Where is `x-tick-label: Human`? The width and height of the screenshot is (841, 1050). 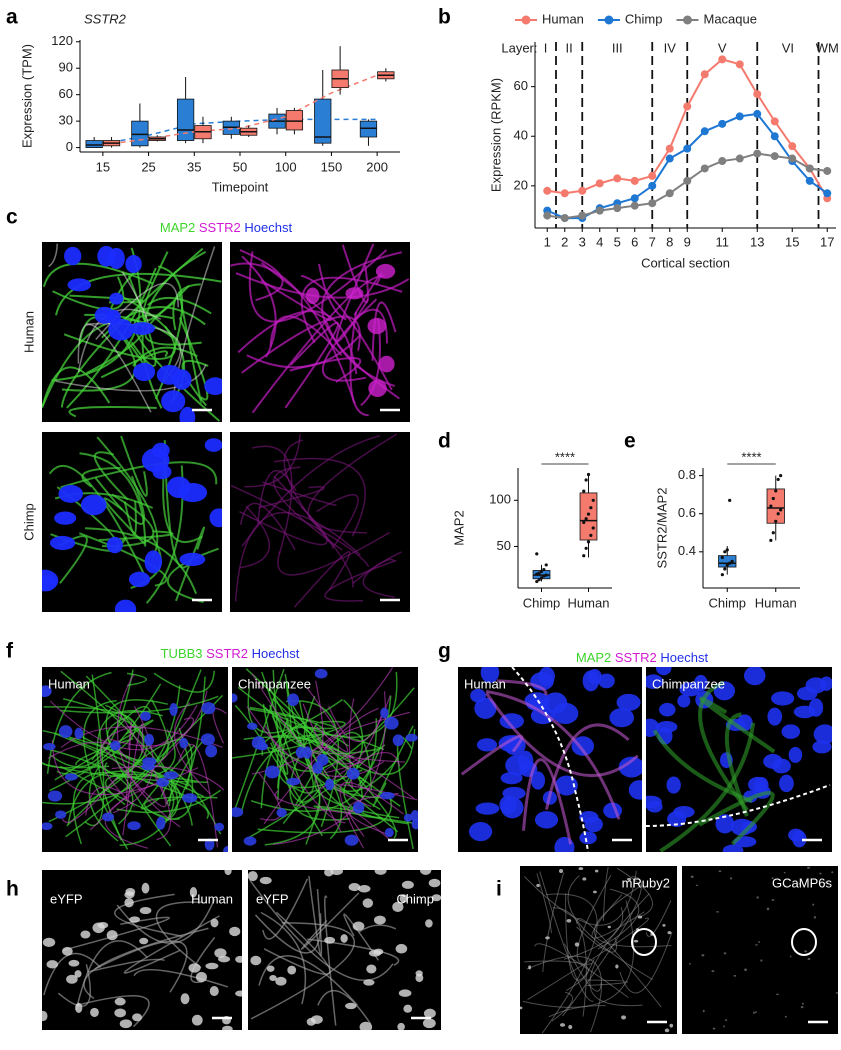
x-tick-label: Human is located at coordinates (776, 602).